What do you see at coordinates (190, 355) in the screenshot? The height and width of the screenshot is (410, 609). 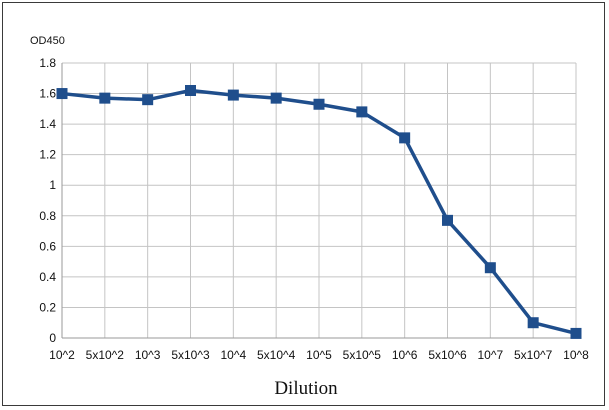 I see `x-tick-label: 5x10^3` at bounding box center [190, 355].